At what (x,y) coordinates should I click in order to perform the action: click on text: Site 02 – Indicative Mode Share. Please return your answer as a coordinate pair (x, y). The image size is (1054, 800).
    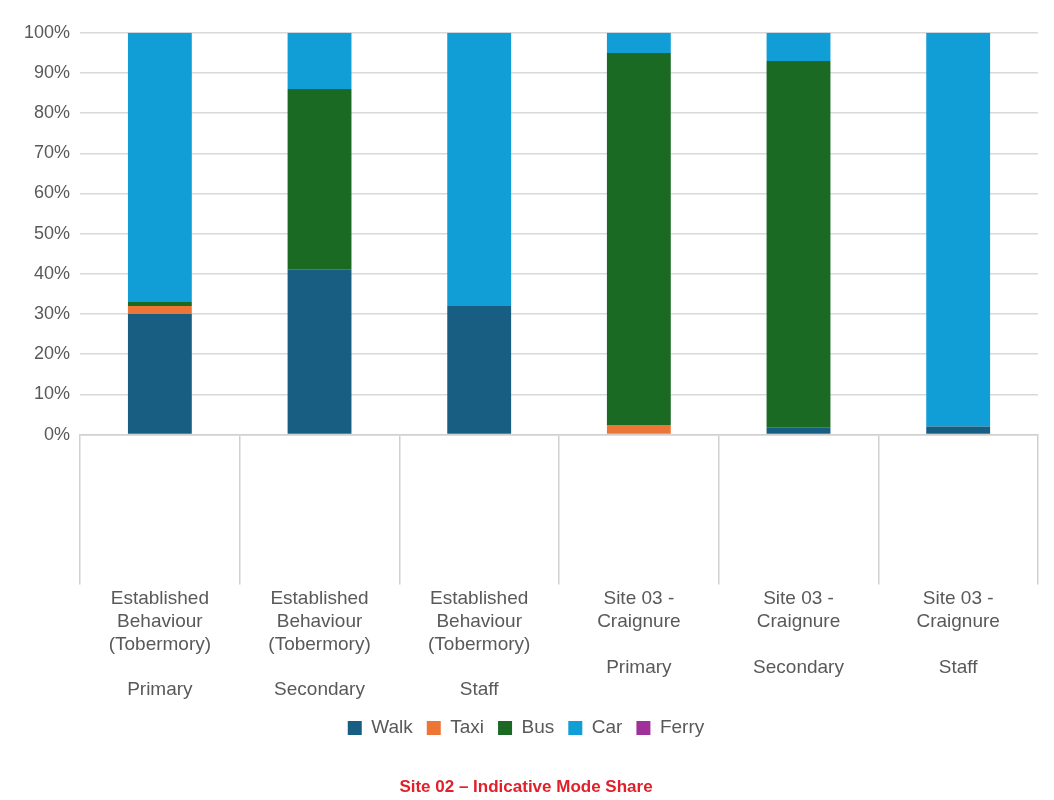
    Looking at the image, I should click on (526, 787).